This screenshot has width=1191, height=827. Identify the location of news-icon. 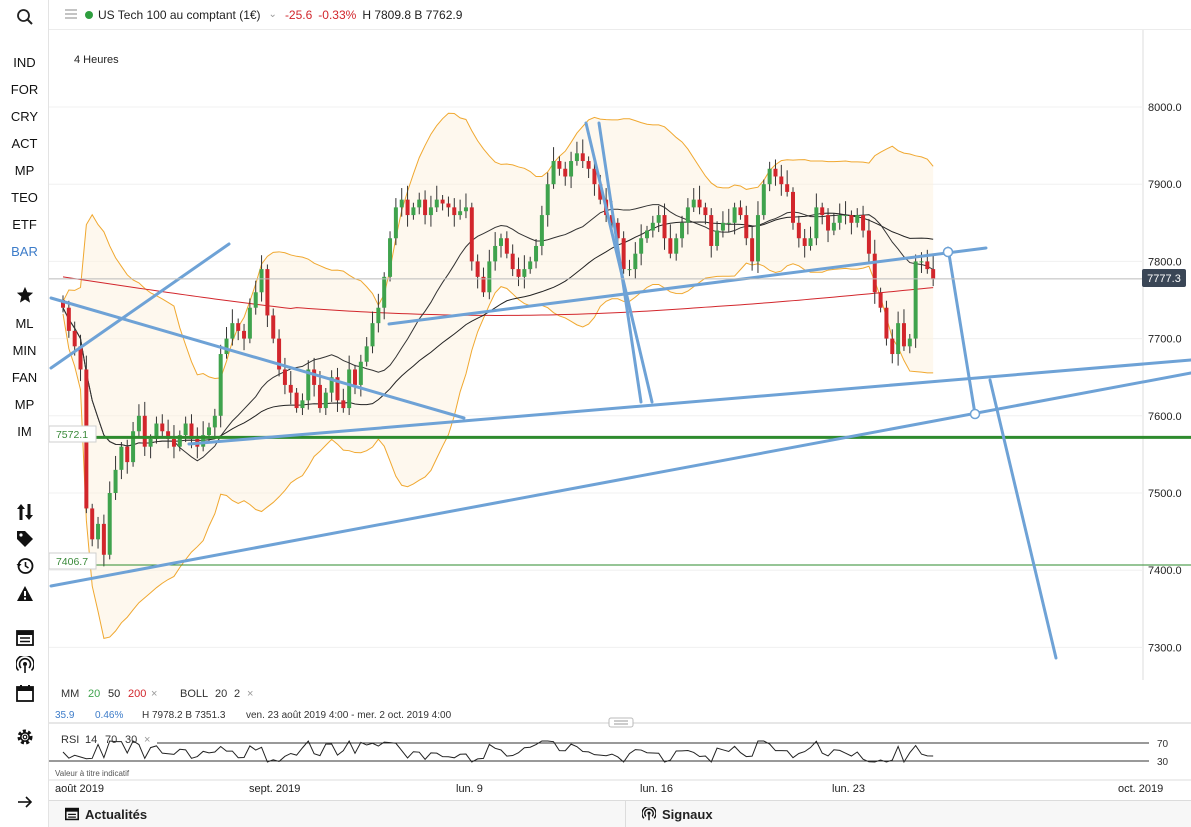
(24, 638).